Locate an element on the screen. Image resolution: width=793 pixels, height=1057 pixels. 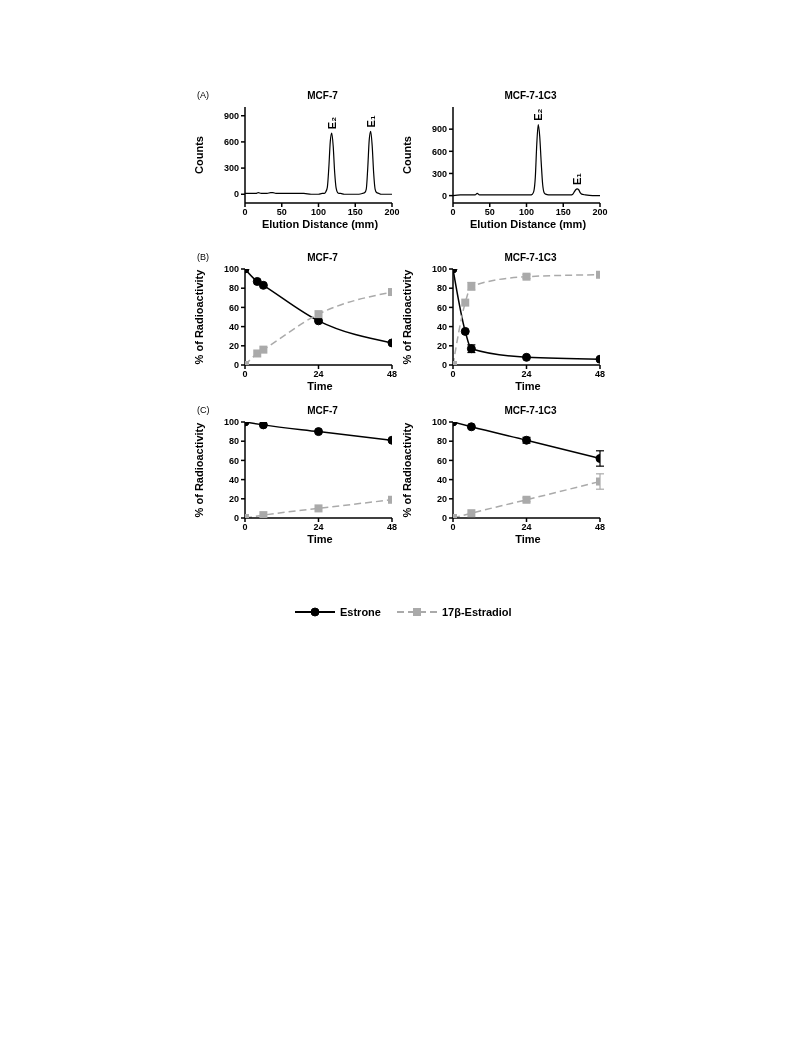
text: (A) is located at coordinates (203, 95).